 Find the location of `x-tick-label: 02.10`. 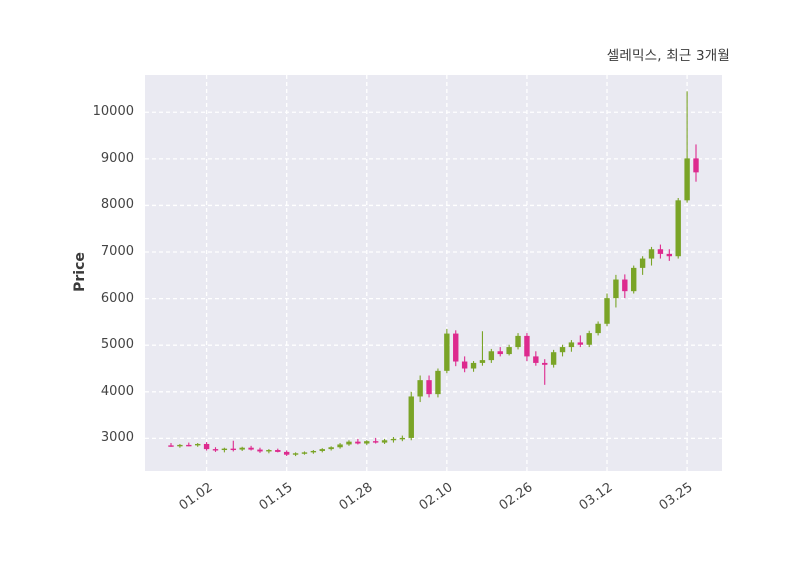

x-tick-label: 02.10 is located at coordinates (436, 497).